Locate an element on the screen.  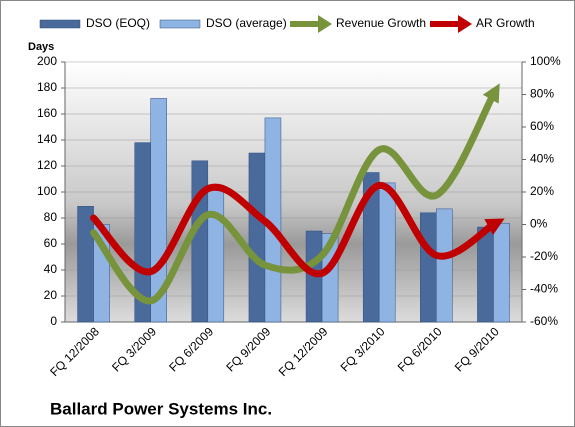
y-tick-label: 0 is located at coordinates (53, 321).